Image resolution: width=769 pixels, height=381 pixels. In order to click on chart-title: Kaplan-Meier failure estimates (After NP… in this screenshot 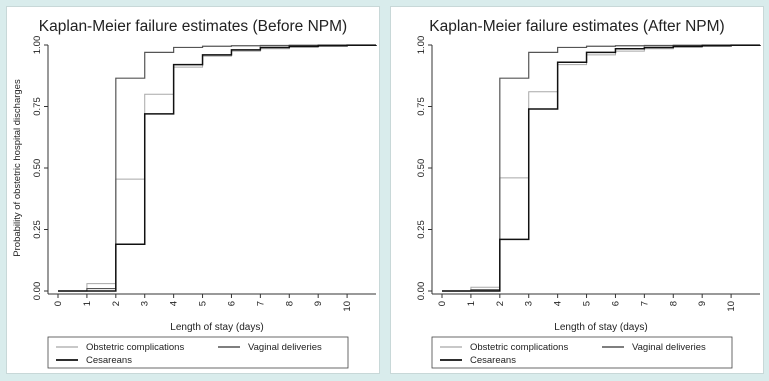, I will do `click(576, 26)`.